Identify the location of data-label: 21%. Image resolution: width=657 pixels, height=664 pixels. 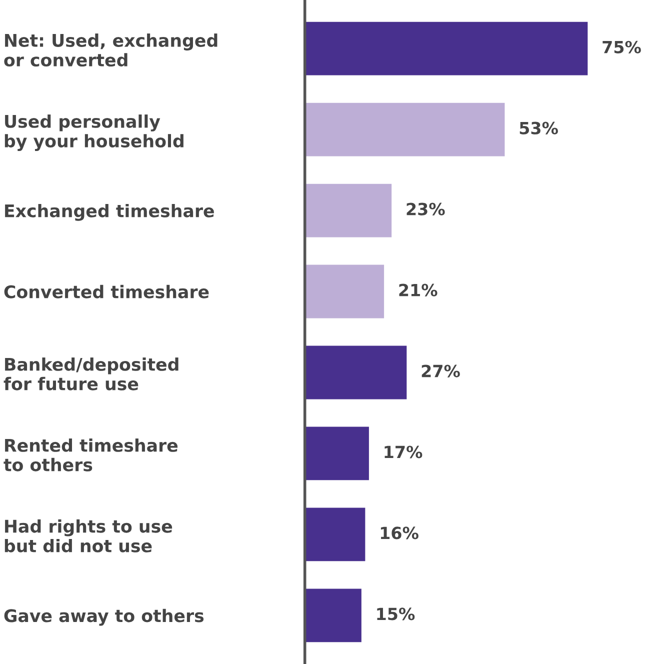
(418, 290).